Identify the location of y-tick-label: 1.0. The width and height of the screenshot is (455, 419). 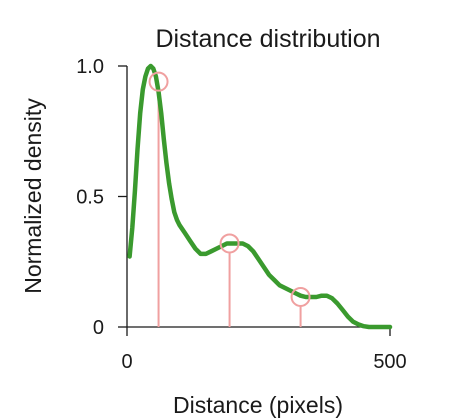
(90, 67).